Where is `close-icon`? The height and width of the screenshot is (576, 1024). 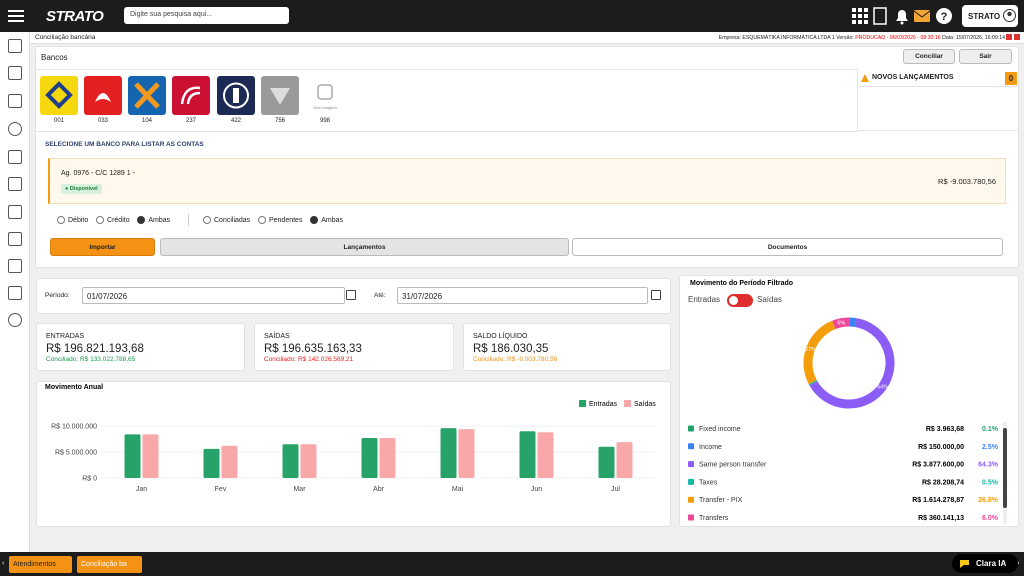 close-icon is located at coordinates (1017, 37).